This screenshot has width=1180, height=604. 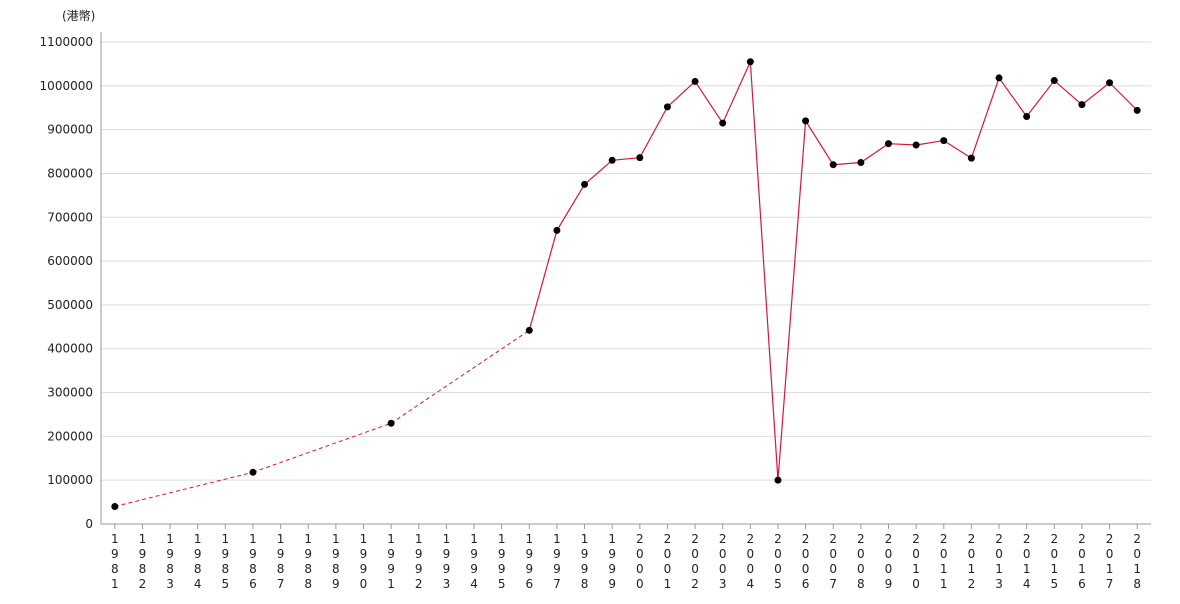 I want to click on x-tick-label: 1985, so click(x=225, y=562).